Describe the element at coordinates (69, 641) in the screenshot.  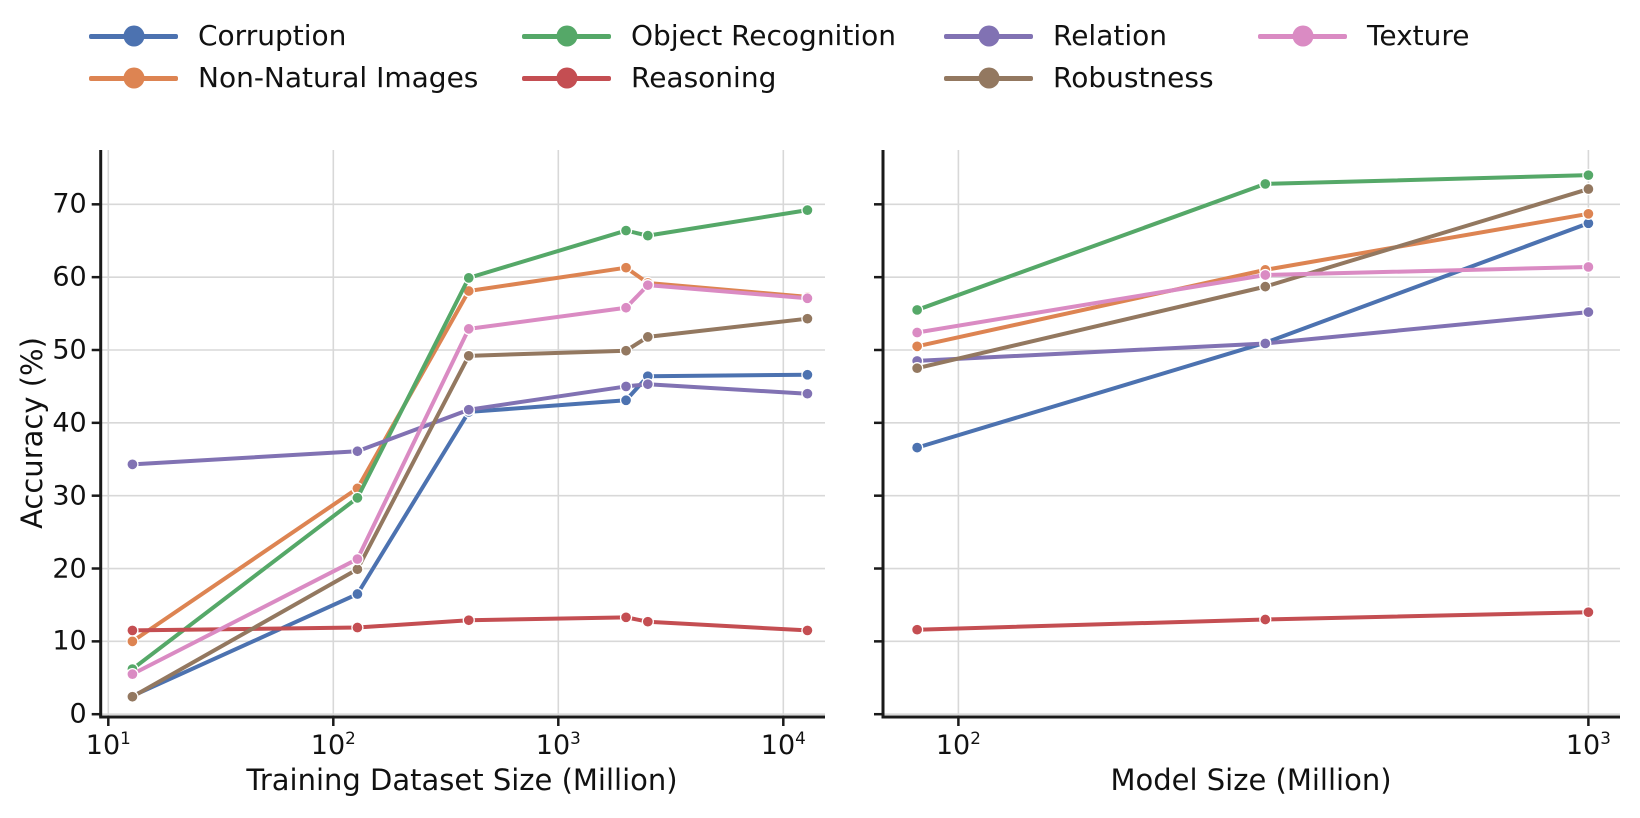
I see `y-tick-label: 10` at that location.